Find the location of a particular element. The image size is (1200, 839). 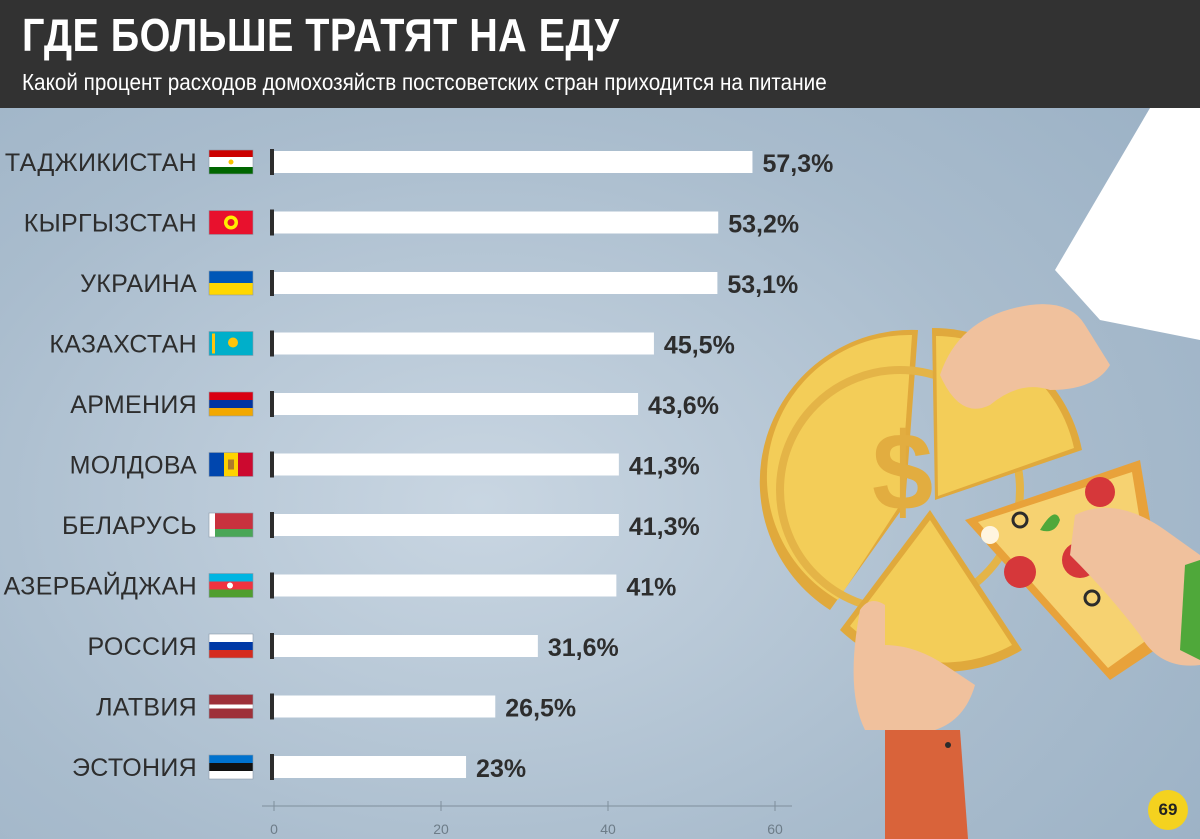

sleeve-bottom is located at coordinates (926, 784).